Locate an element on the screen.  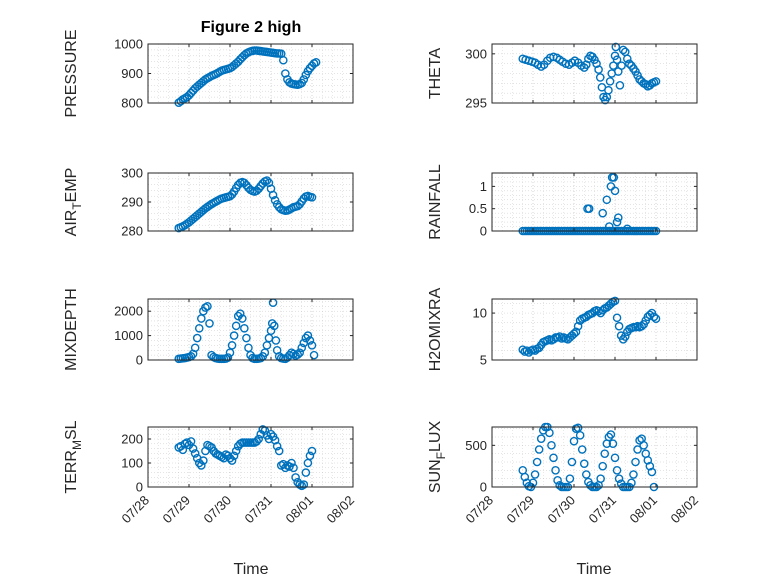
sun-flux-axes-box is located at coordinates (594, 457).